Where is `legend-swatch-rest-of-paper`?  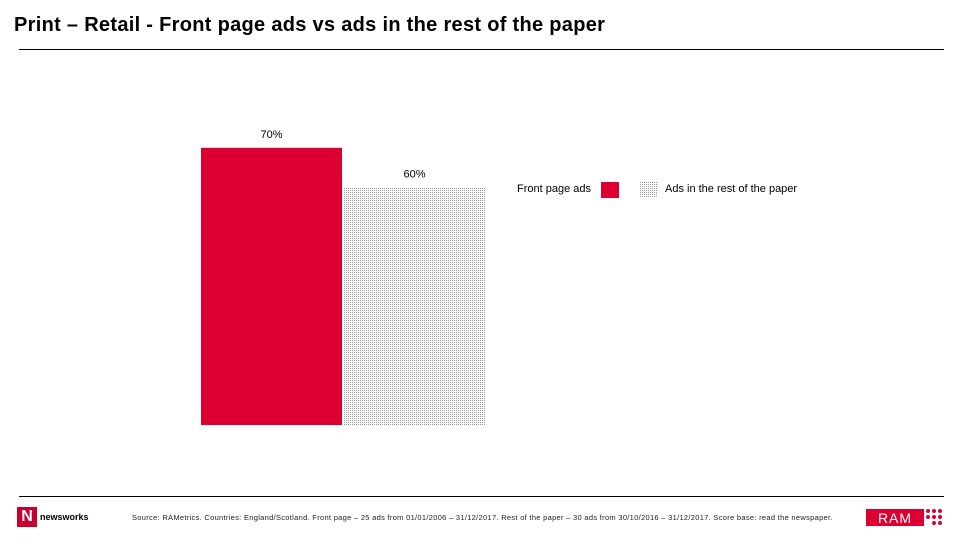 legend-swatch-rest-of-paper is located at coordinates (649, 190).